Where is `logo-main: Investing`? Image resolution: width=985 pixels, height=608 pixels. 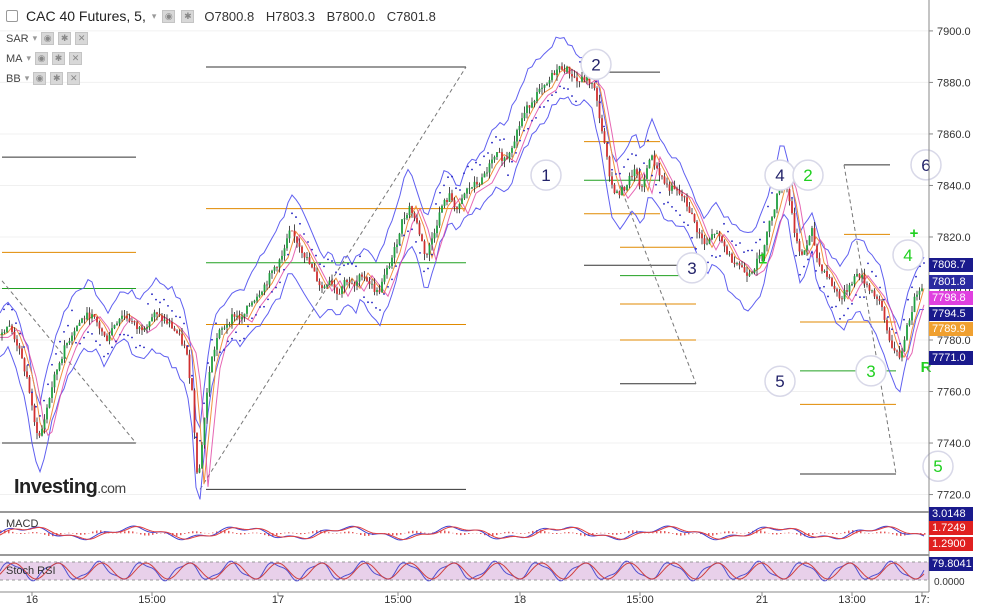 logo-main: Investing is located at coordinates (56, 487).